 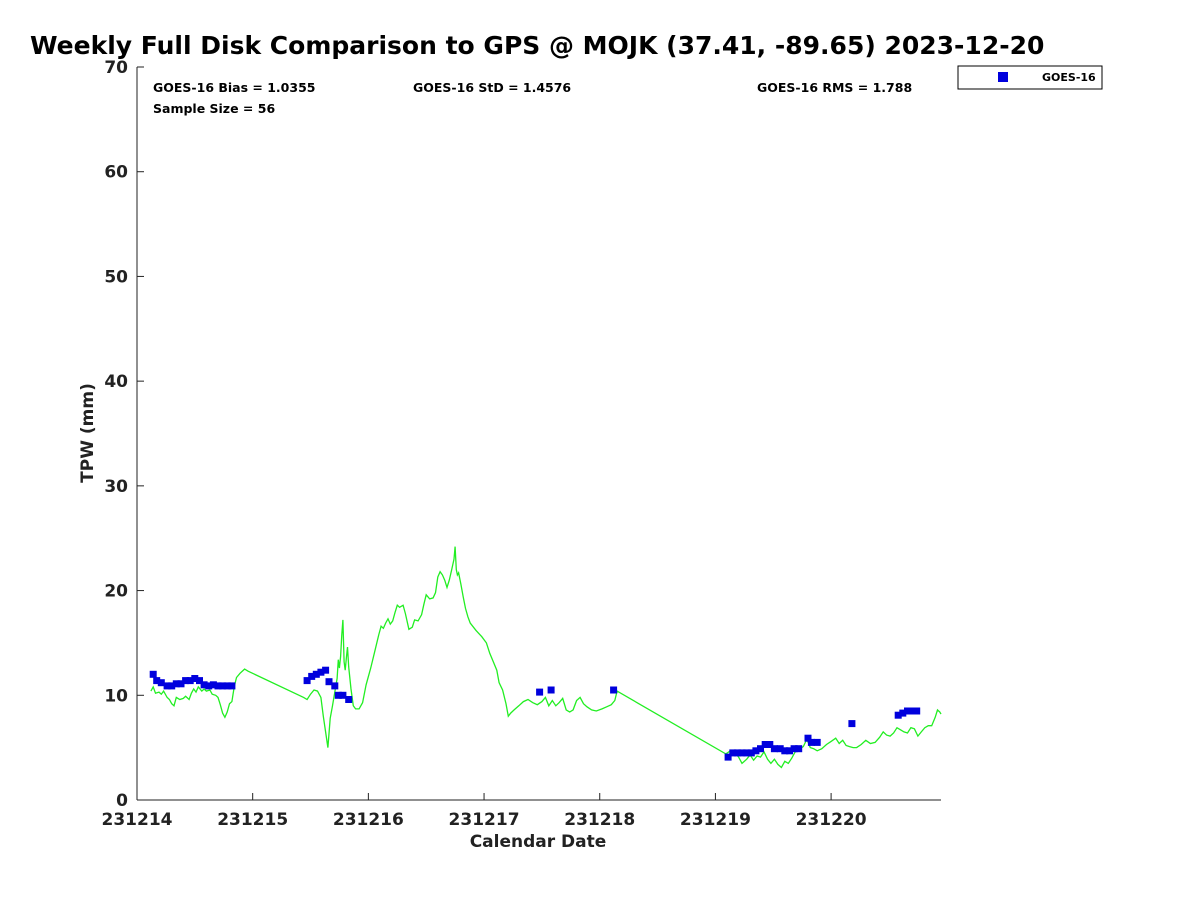 What do you see at coordinates (116, 592) in the screenshot?
I see `y-tick-label: 20` at bounding box center [116, 592].